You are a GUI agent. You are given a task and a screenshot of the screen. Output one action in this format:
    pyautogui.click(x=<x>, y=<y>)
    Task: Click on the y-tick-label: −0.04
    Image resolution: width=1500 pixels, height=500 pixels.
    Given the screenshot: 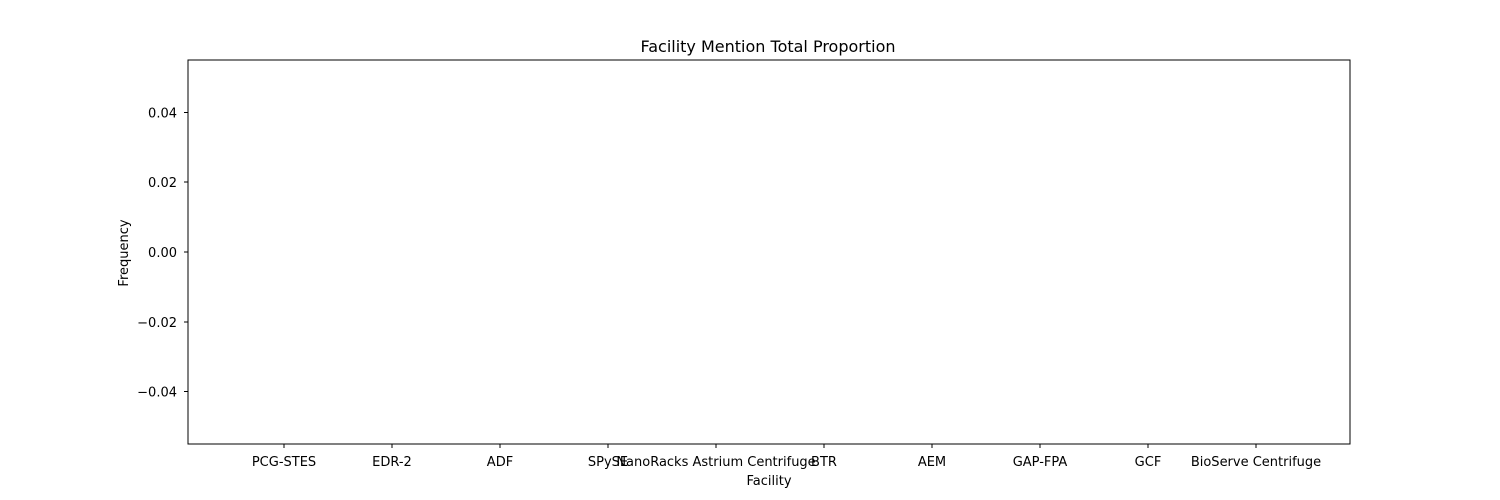 What is the action you would take?
    pyautogui.click(x=157, y=393)
    